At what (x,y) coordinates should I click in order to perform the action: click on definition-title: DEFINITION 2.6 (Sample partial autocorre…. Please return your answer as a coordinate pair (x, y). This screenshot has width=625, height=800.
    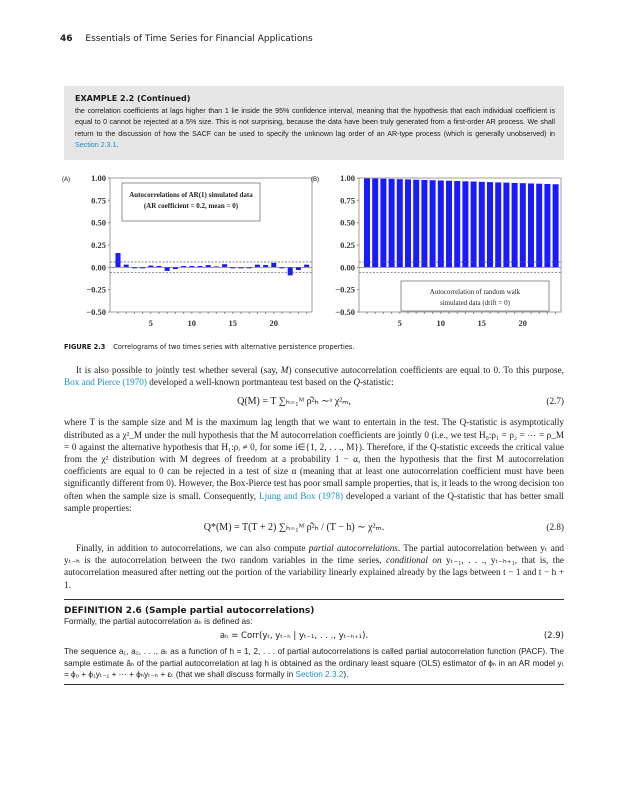
    Looking at the image, I should click on (189, 611).